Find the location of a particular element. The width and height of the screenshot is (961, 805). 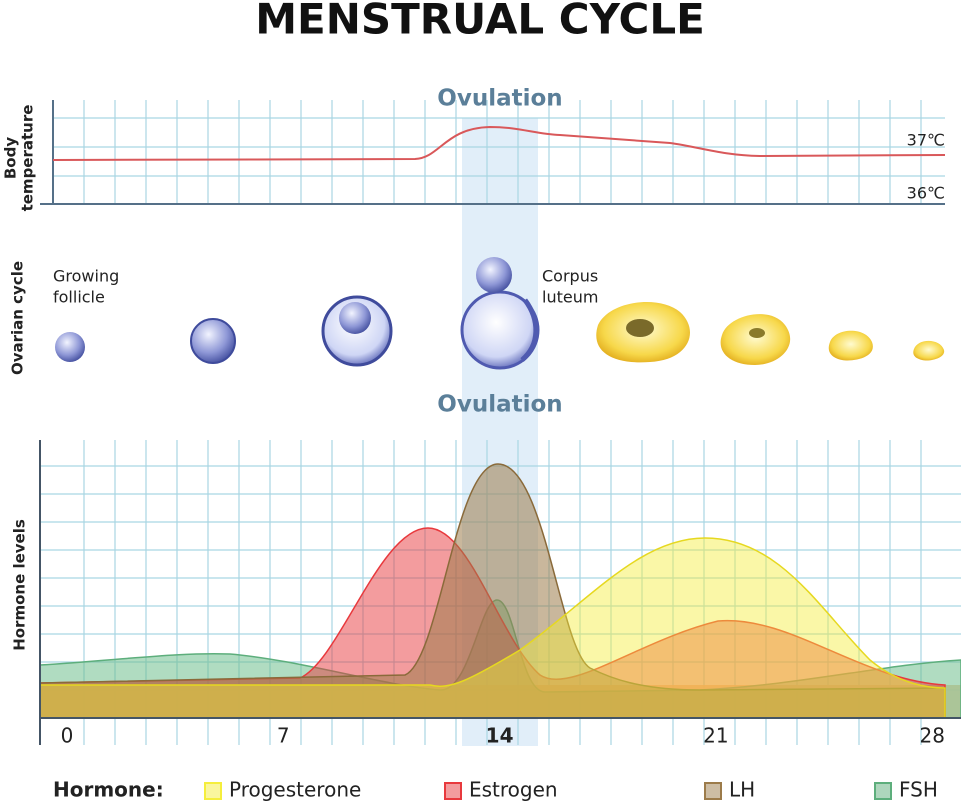

legend-label: Progesterone is located at coordinates (295, 790).